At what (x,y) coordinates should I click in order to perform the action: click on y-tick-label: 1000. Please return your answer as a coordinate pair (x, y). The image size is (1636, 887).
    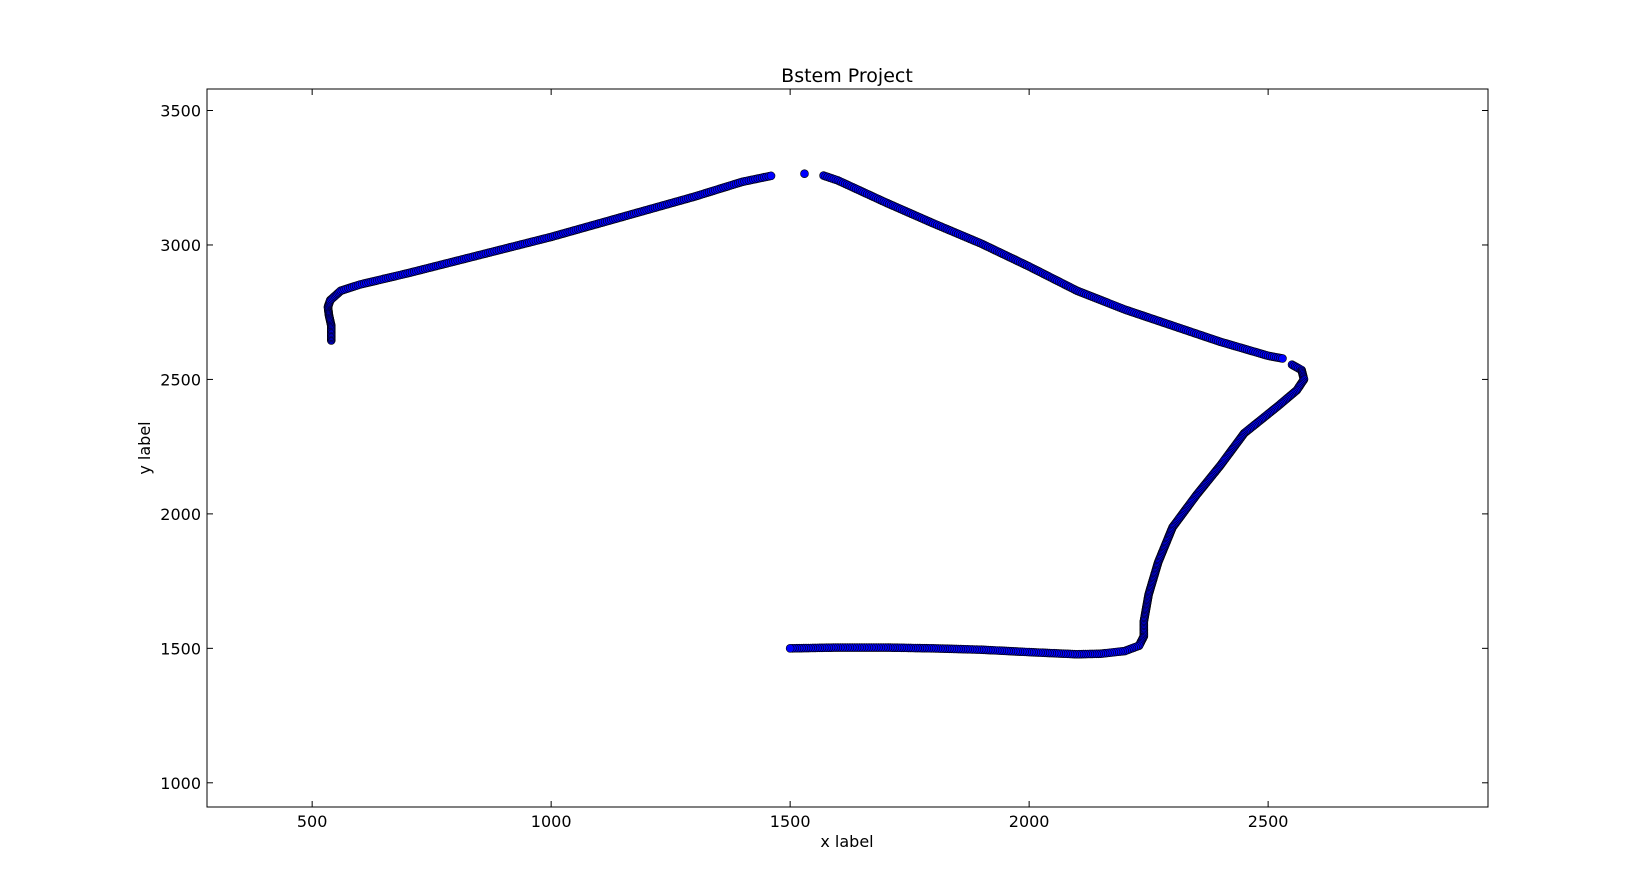
    Looking at the image, I should click on (180, 783).